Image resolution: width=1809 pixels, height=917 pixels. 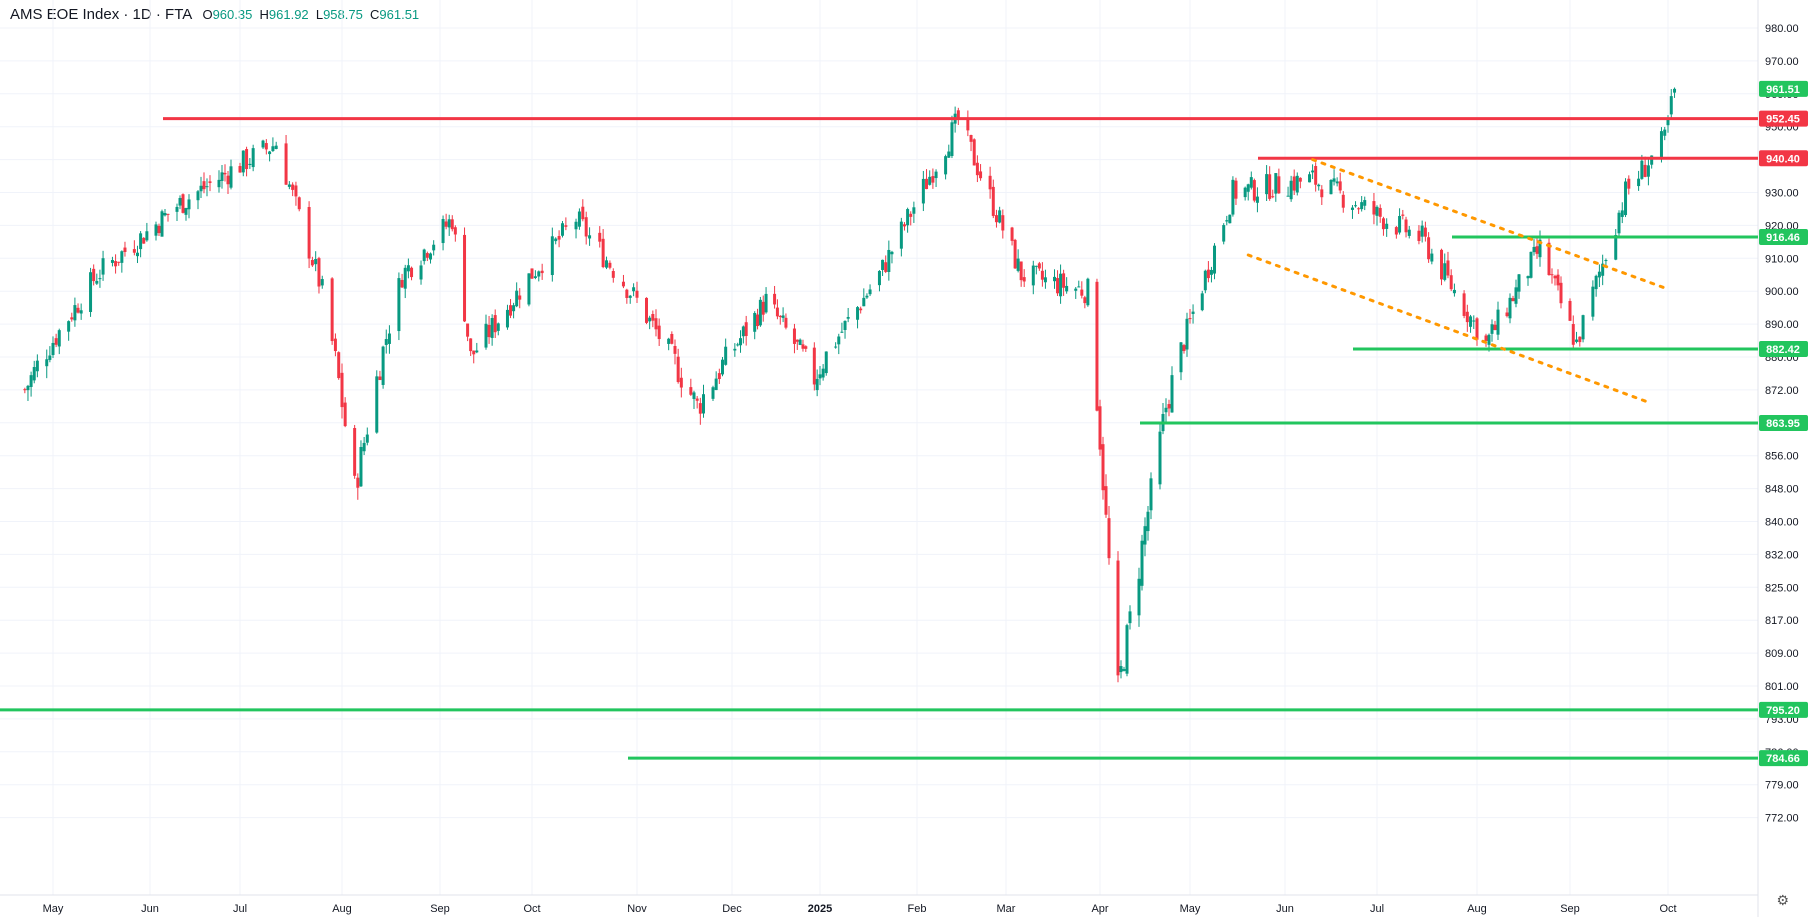 What do you see at coordinates (319, 14) in the screenshot?
I see `low-label: L` at bounding box center [319, 14].